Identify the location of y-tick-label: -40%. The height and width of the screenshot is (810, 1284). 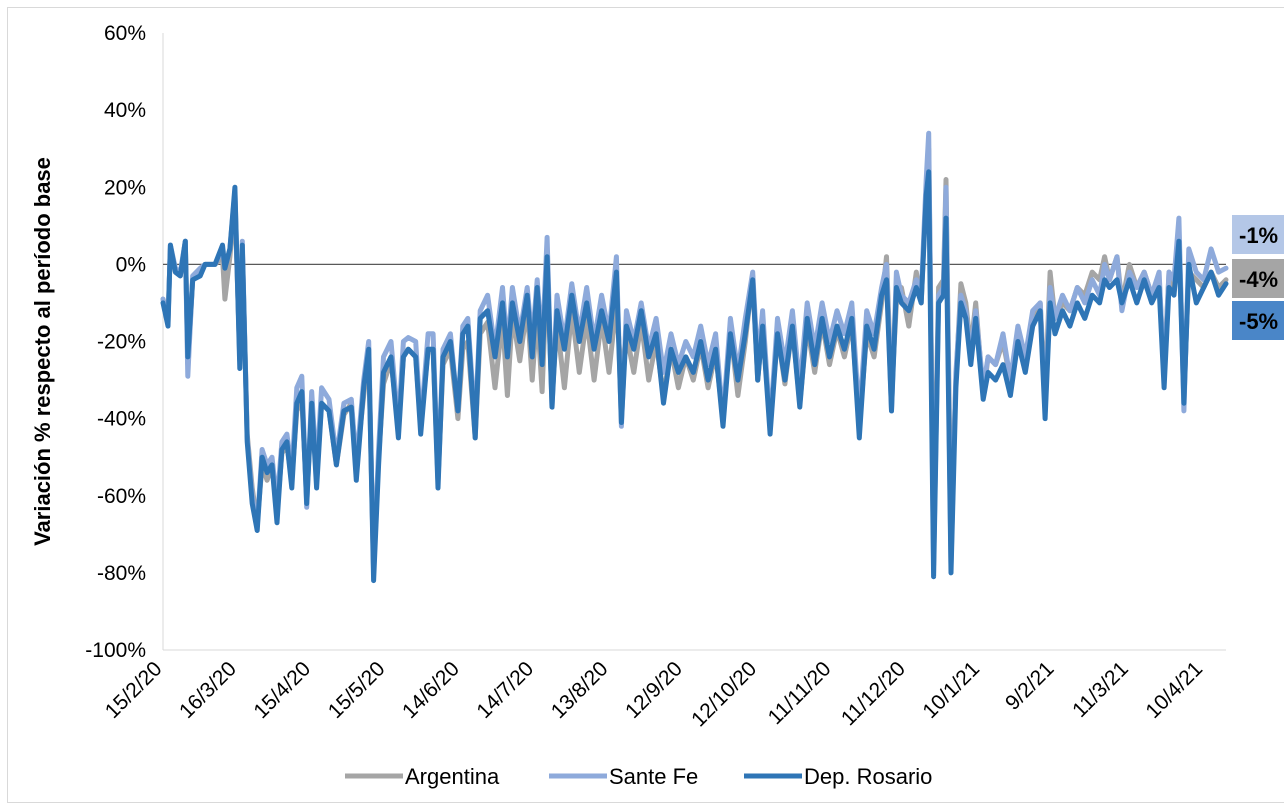
(121, 419).